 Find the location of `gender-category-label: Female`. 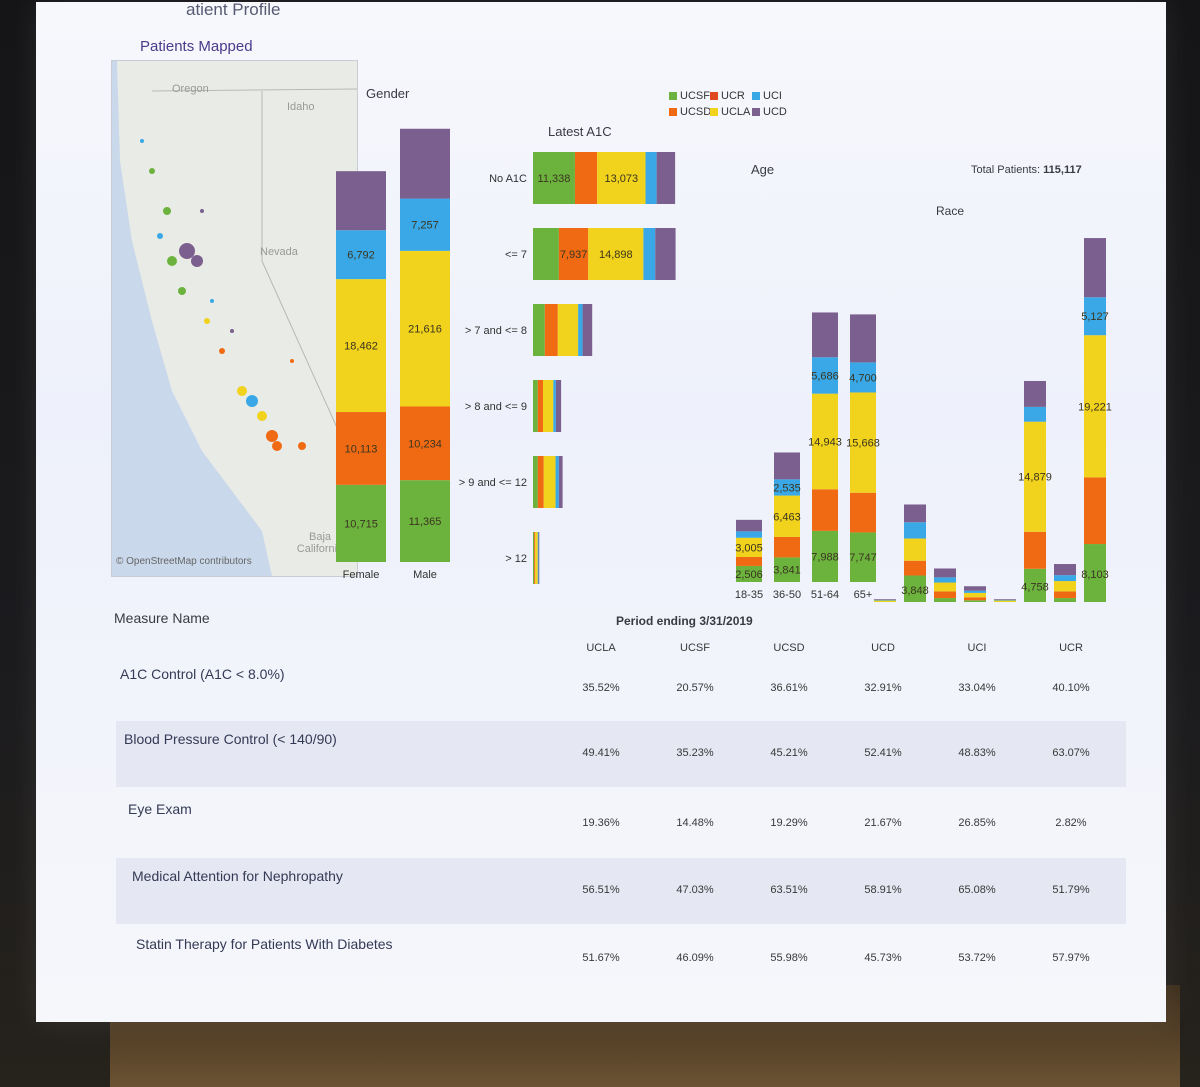

gender-category-label: Female is located at coordinates (361, 575).